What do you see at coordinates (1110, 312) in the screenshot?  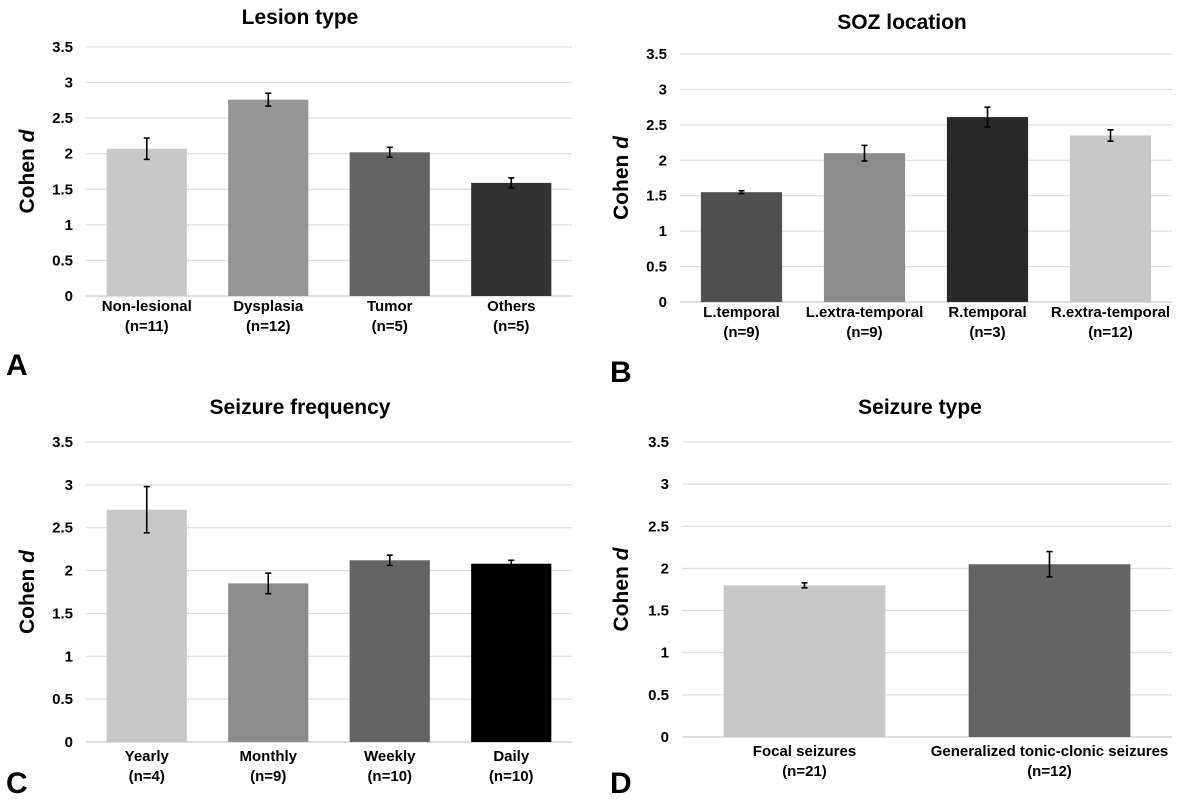 I see `x-category-label: R.extra-temporal` at bounding box center [1110, 312].